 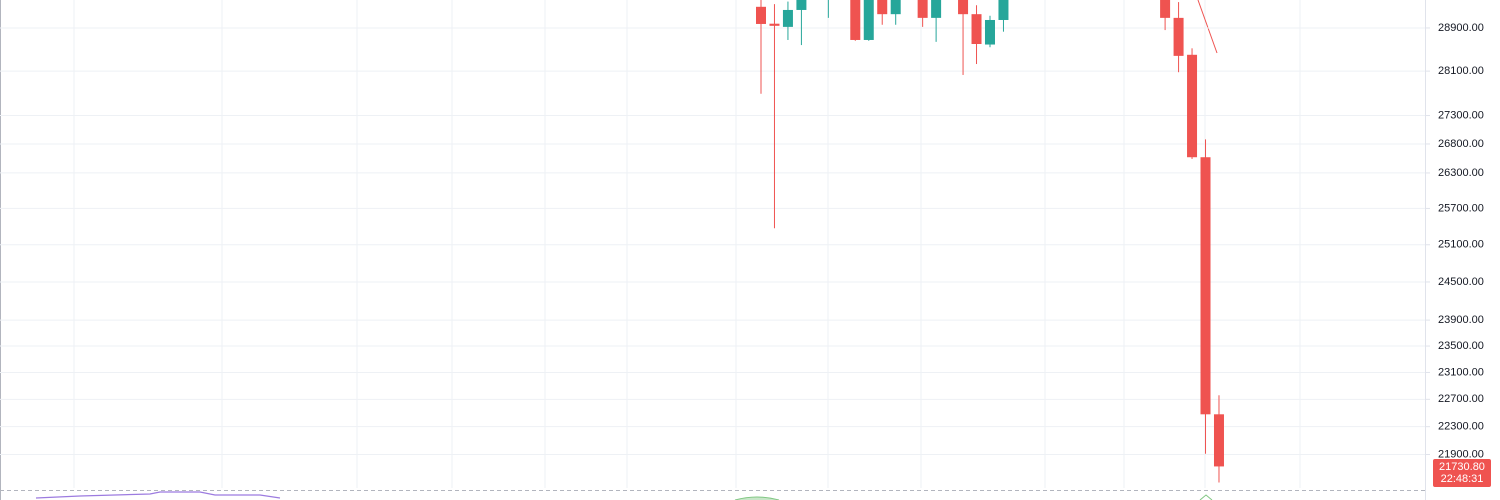 What do you see at coordinates (1461, 320) in the screenshot?
I see `y-tick-label: 23900.00` at bounding box center [1461, 320].